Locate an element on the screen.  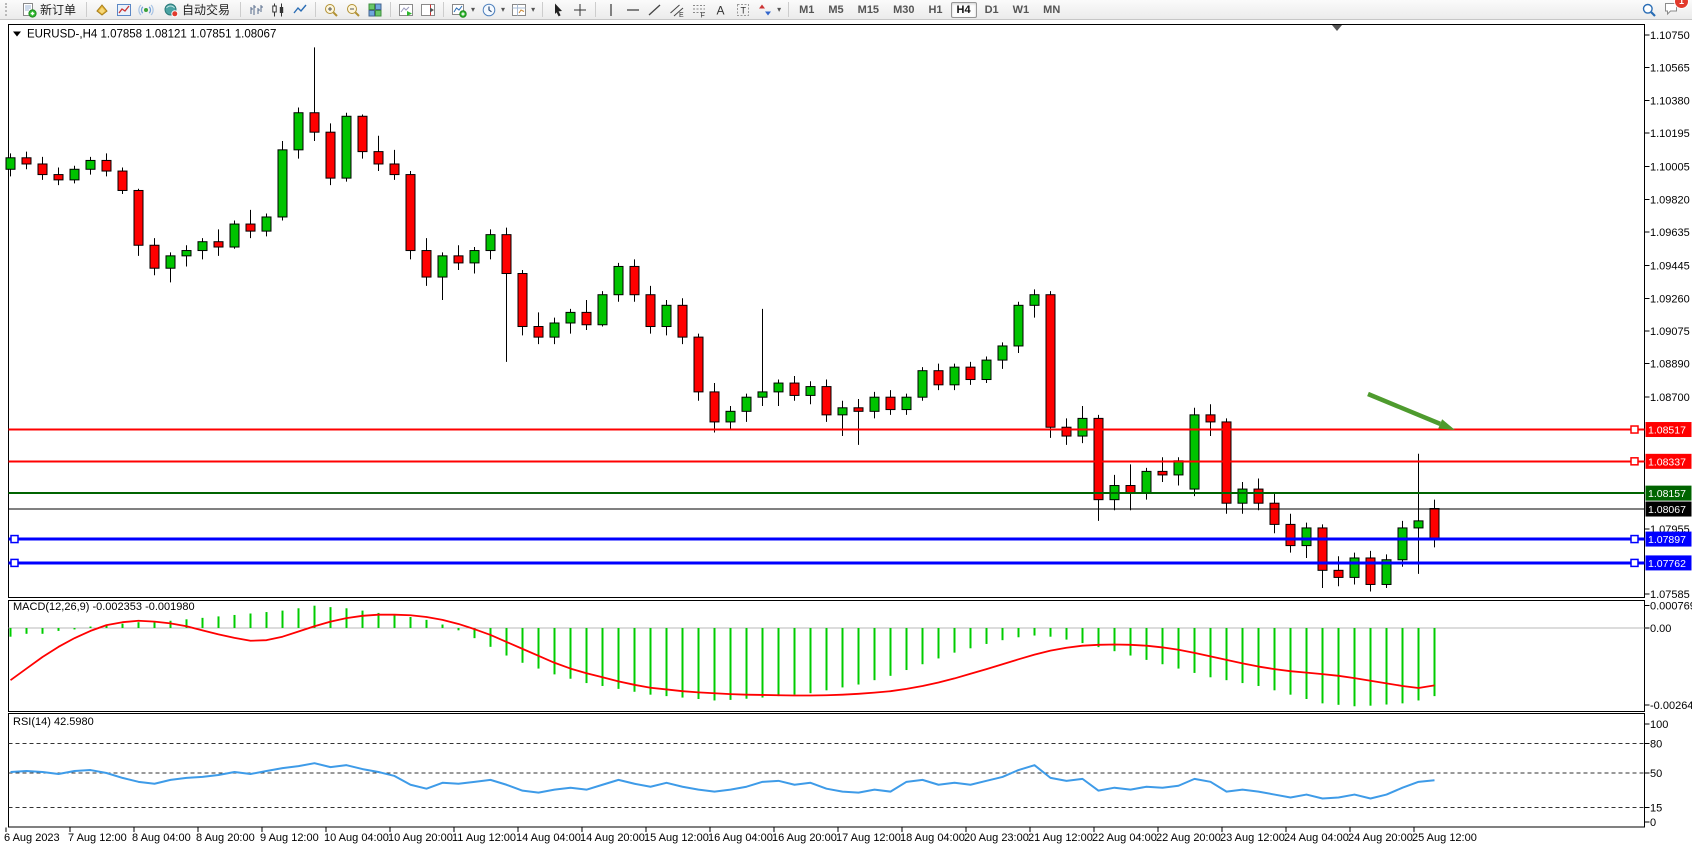
time-tick-label: 16 Aug 04:00 is located at coordinates (740, 838).